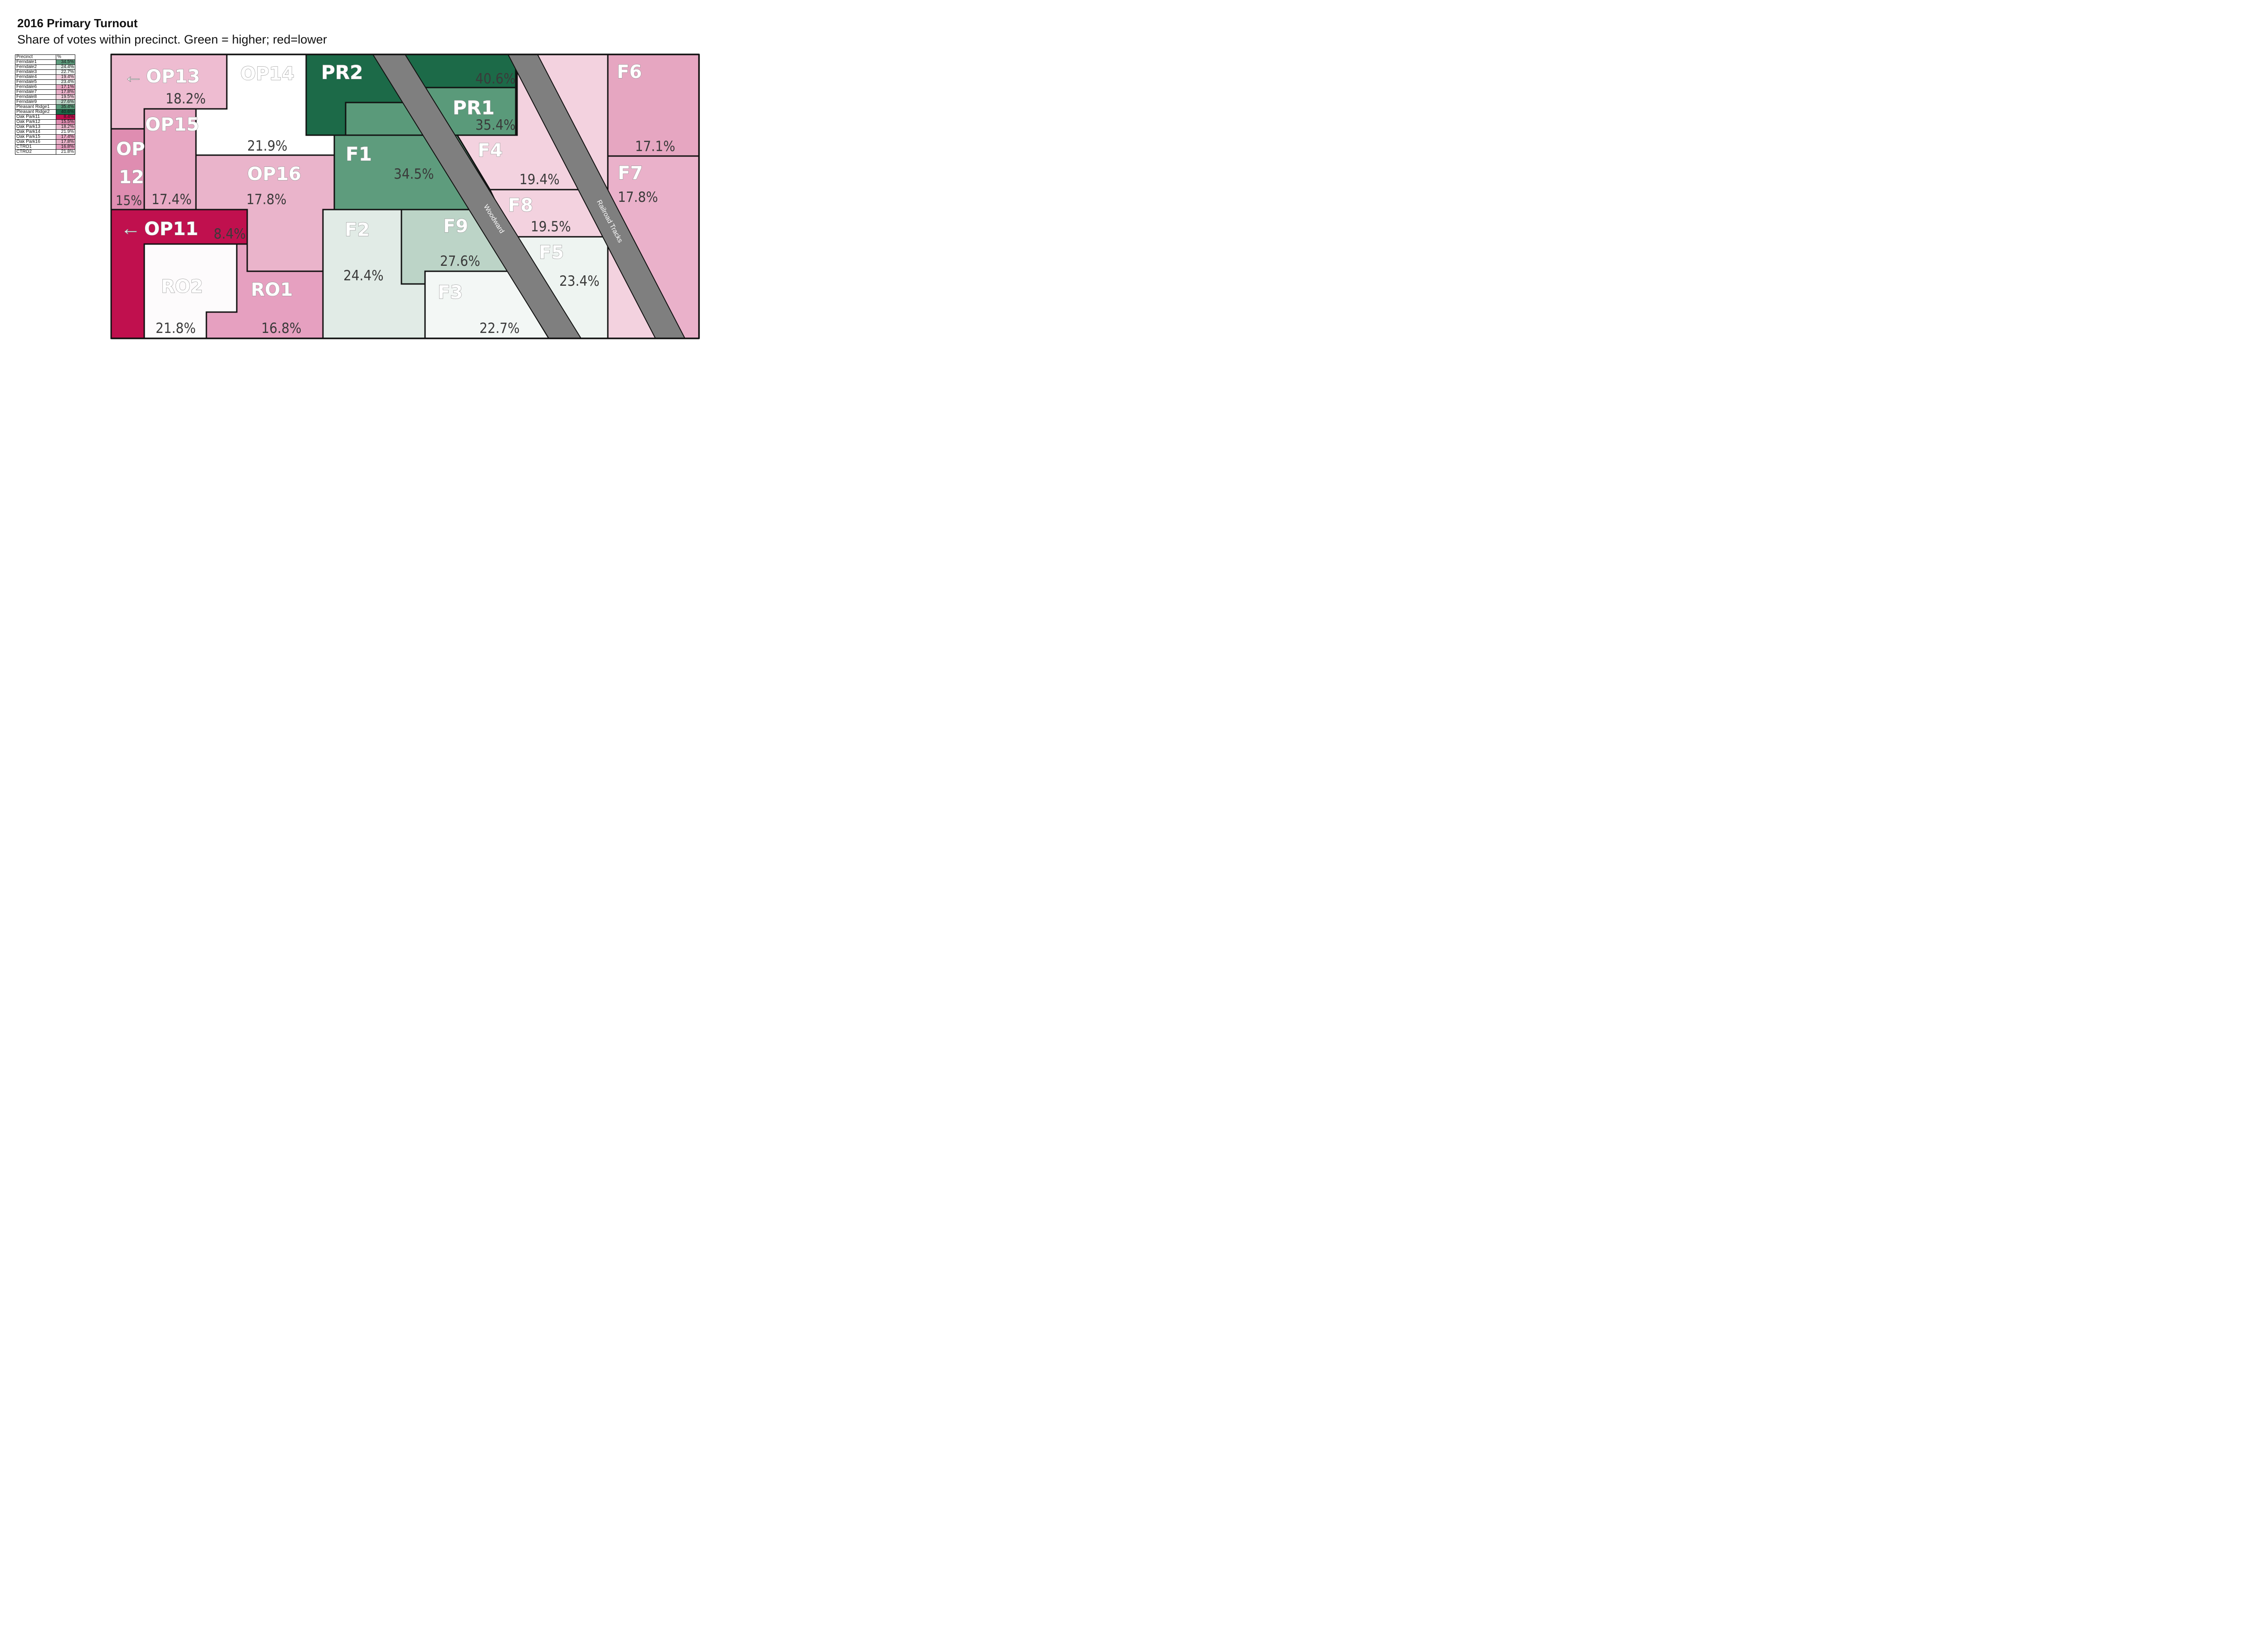 The width and height of the screenshot is (2268, 1633). Describe the element at coordinates (496, 125) in the screenshot. I see `pct-label-PR1: 35.4%` at that location.